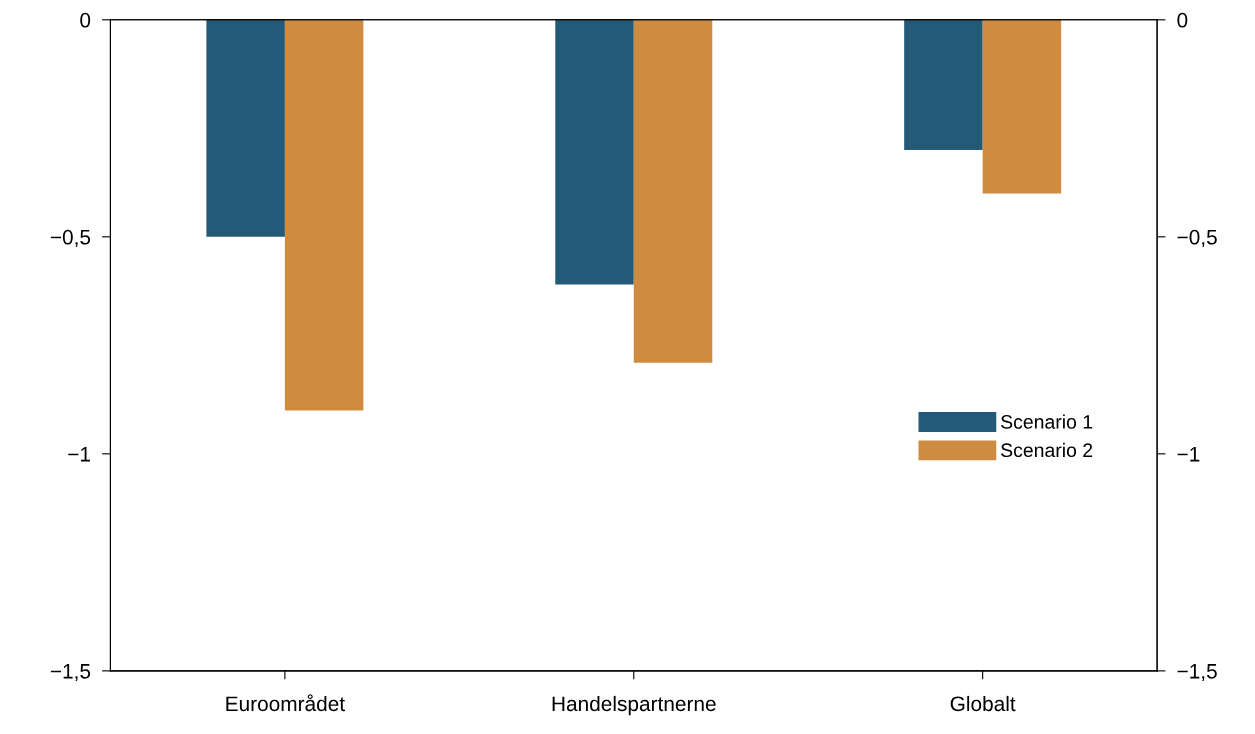 The image size is (1255, 734). I want to click on y-tick-label: −1,5, so click(70, 673).